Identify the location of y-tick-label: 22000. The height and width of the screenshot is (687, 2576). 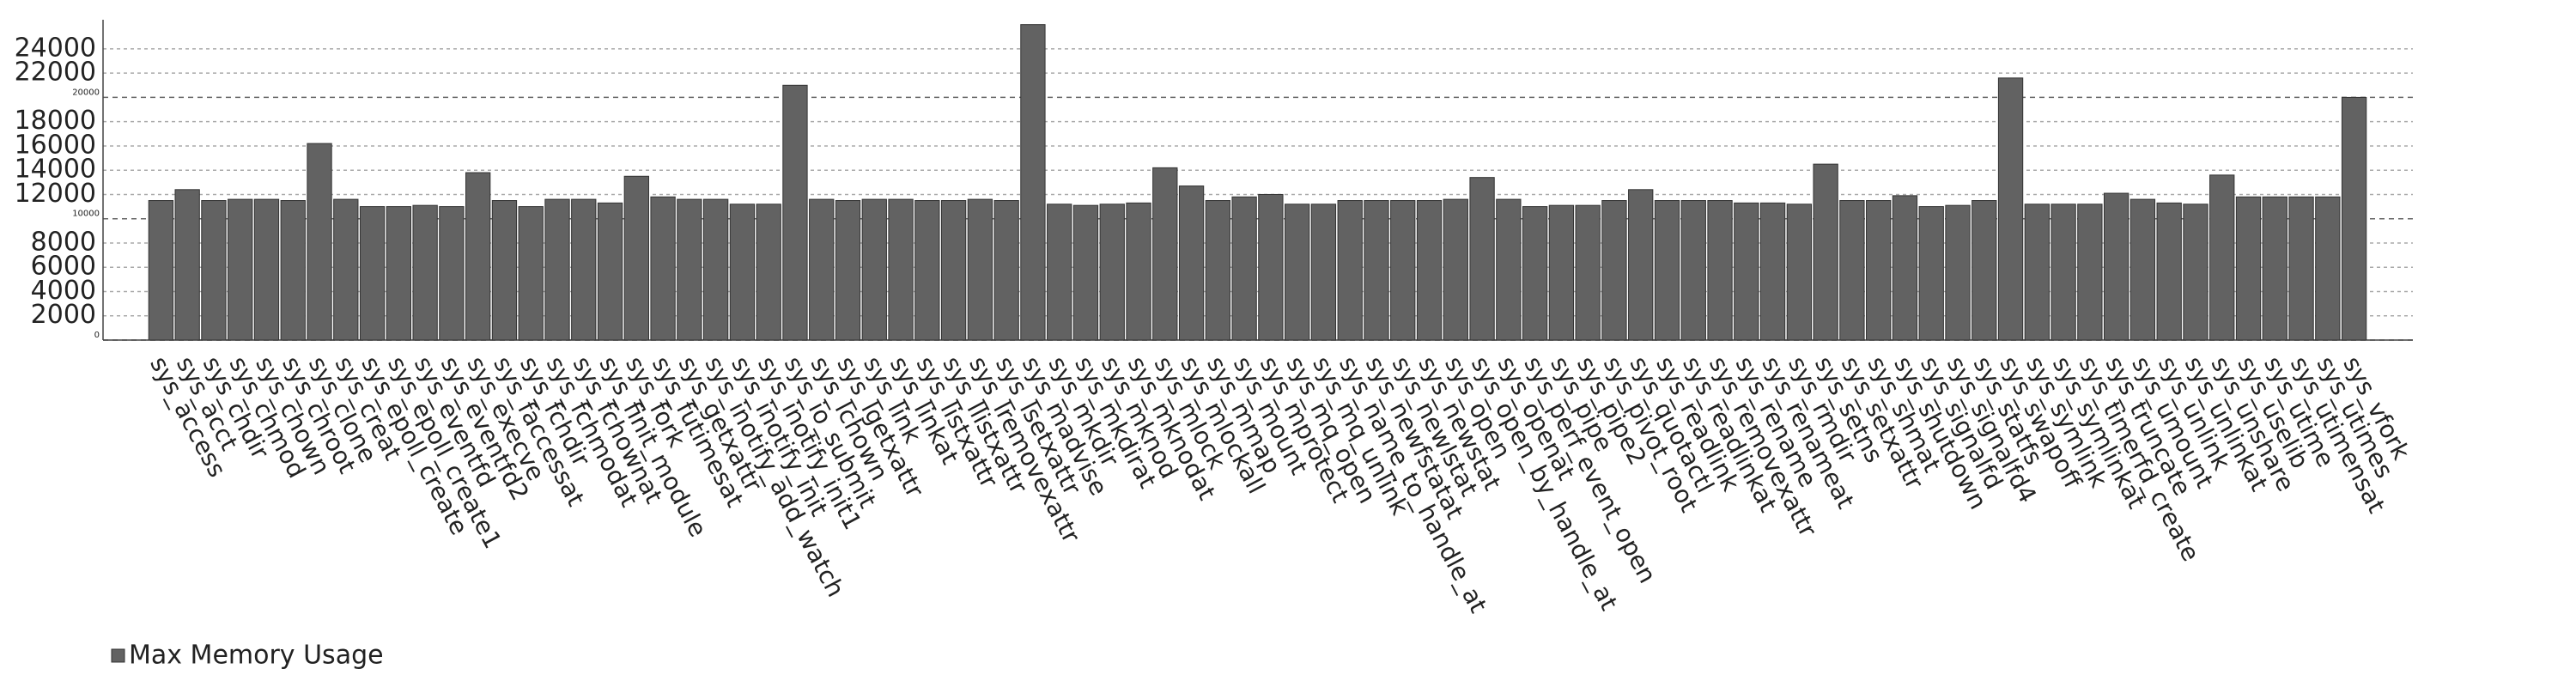
(56, 73).